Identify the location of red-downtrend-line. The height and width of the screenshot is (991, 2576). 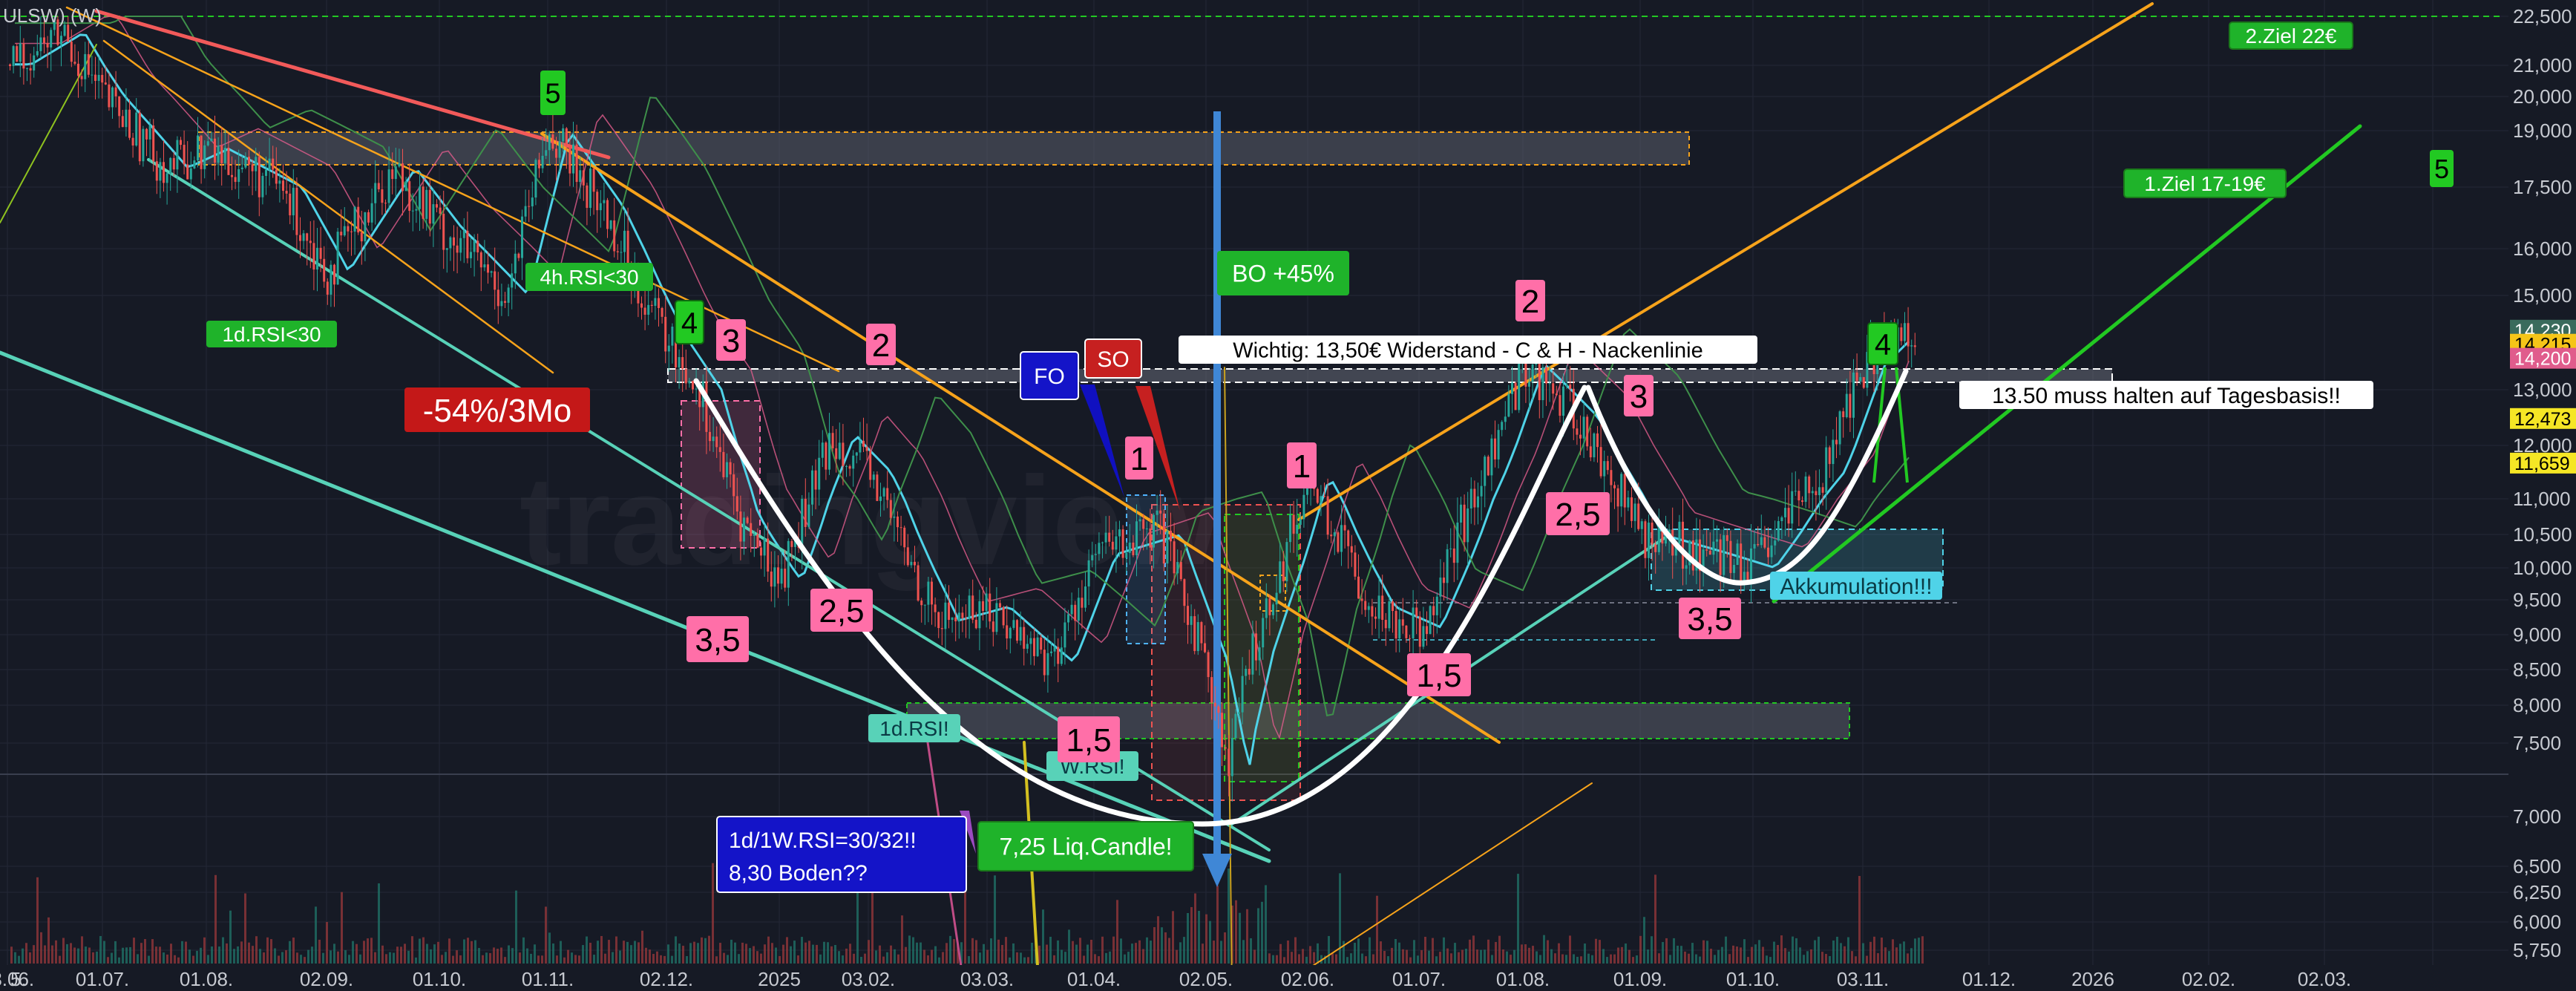
(352, 84).